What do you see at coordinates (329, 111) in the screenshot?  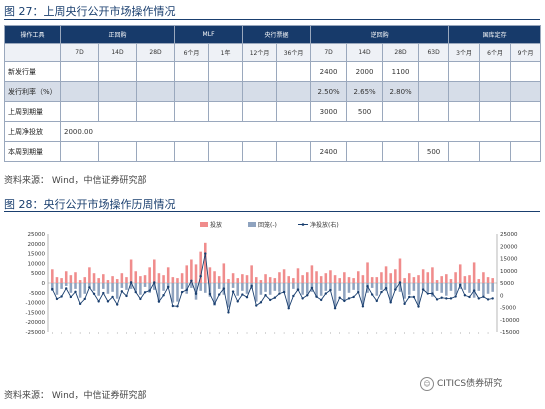 I see `table-cell: 3000` at bounding box center [329, 111].